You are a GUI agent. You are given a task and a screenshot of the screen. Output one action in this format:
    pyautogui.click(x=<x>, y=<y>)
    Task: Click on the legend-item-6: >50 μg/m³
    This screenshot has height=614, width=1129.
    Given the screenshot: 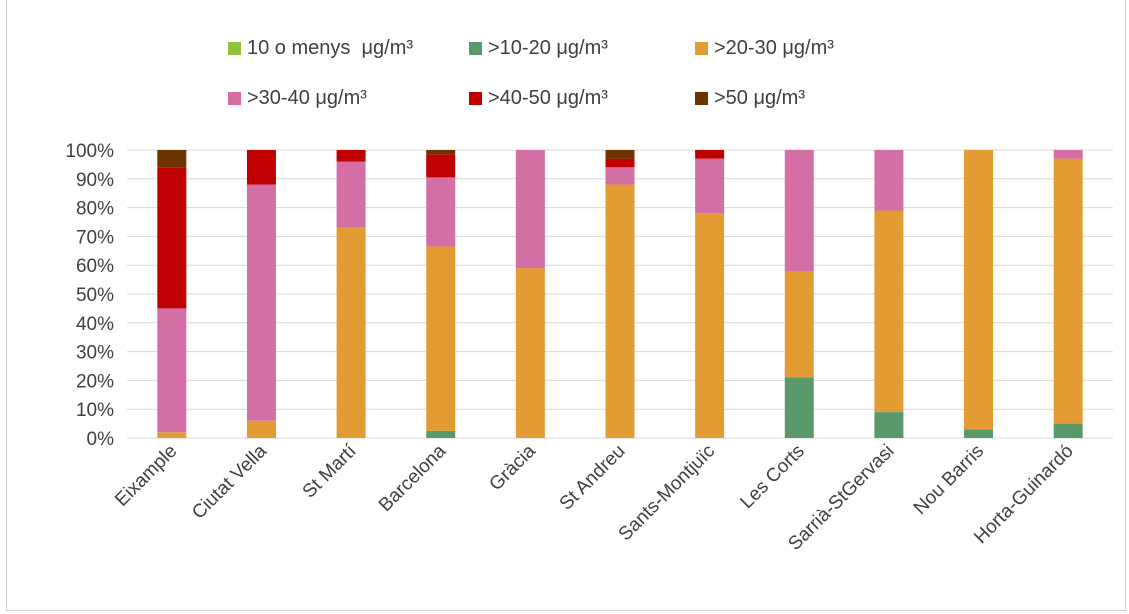 What is the action you would take?
    pyautogui.click(x=750, y=98)
    